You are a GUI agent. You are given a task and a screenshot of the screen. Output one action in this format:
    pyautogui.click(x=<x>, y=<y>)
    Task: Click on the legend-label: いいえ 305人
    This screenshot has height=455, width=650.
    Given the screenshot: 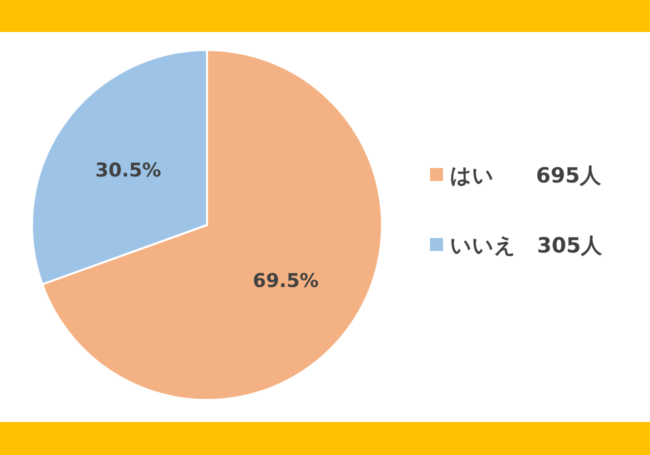 What is the action you would take?
    pyautogui.click(x=526, y=245)
    